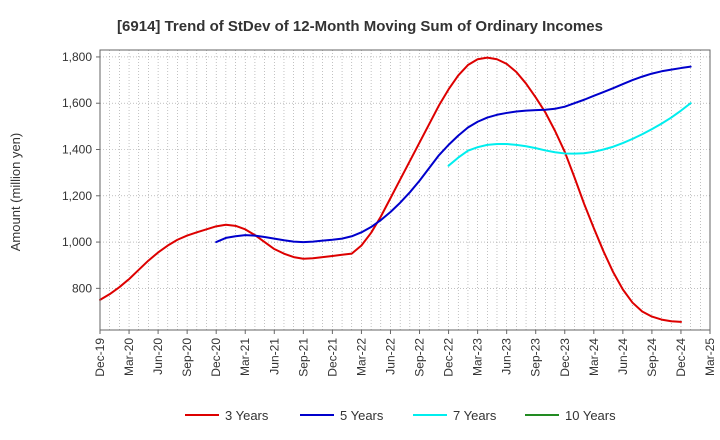 This screenshot has height=440, width=720. What do you see at coordinates (475, 415) in the screenshot?
I see `legend-label-7-years: 7 Years` at bounding box center [475, 415].